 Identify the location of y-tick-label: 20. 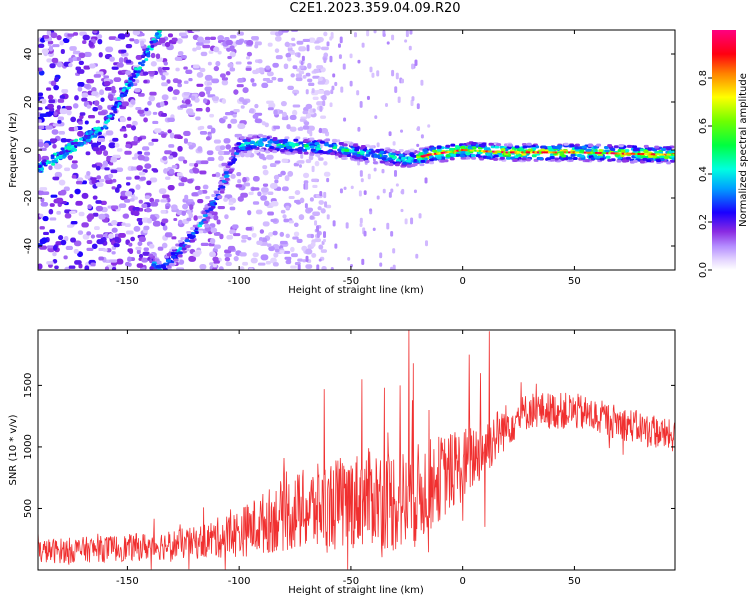
(28, 102).